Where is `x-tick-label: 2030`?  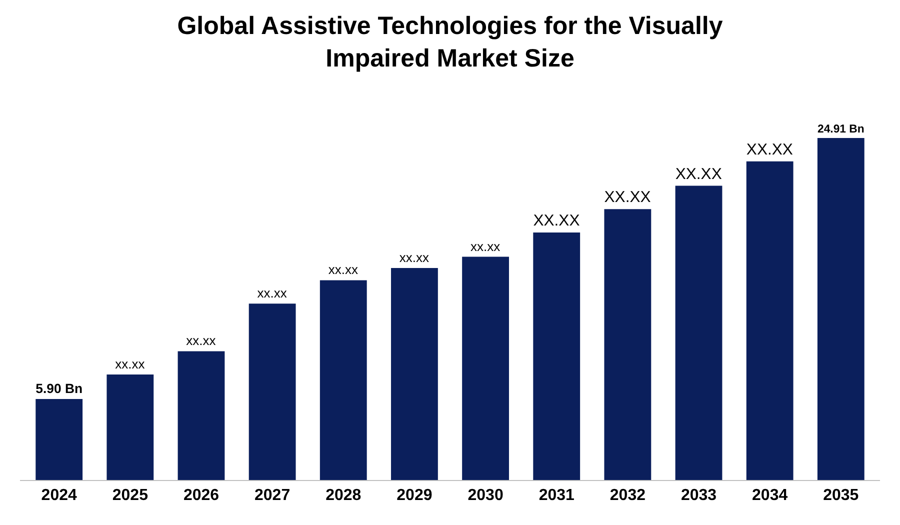 x-tick-label: 2030 is located at coordinates (486, 495).